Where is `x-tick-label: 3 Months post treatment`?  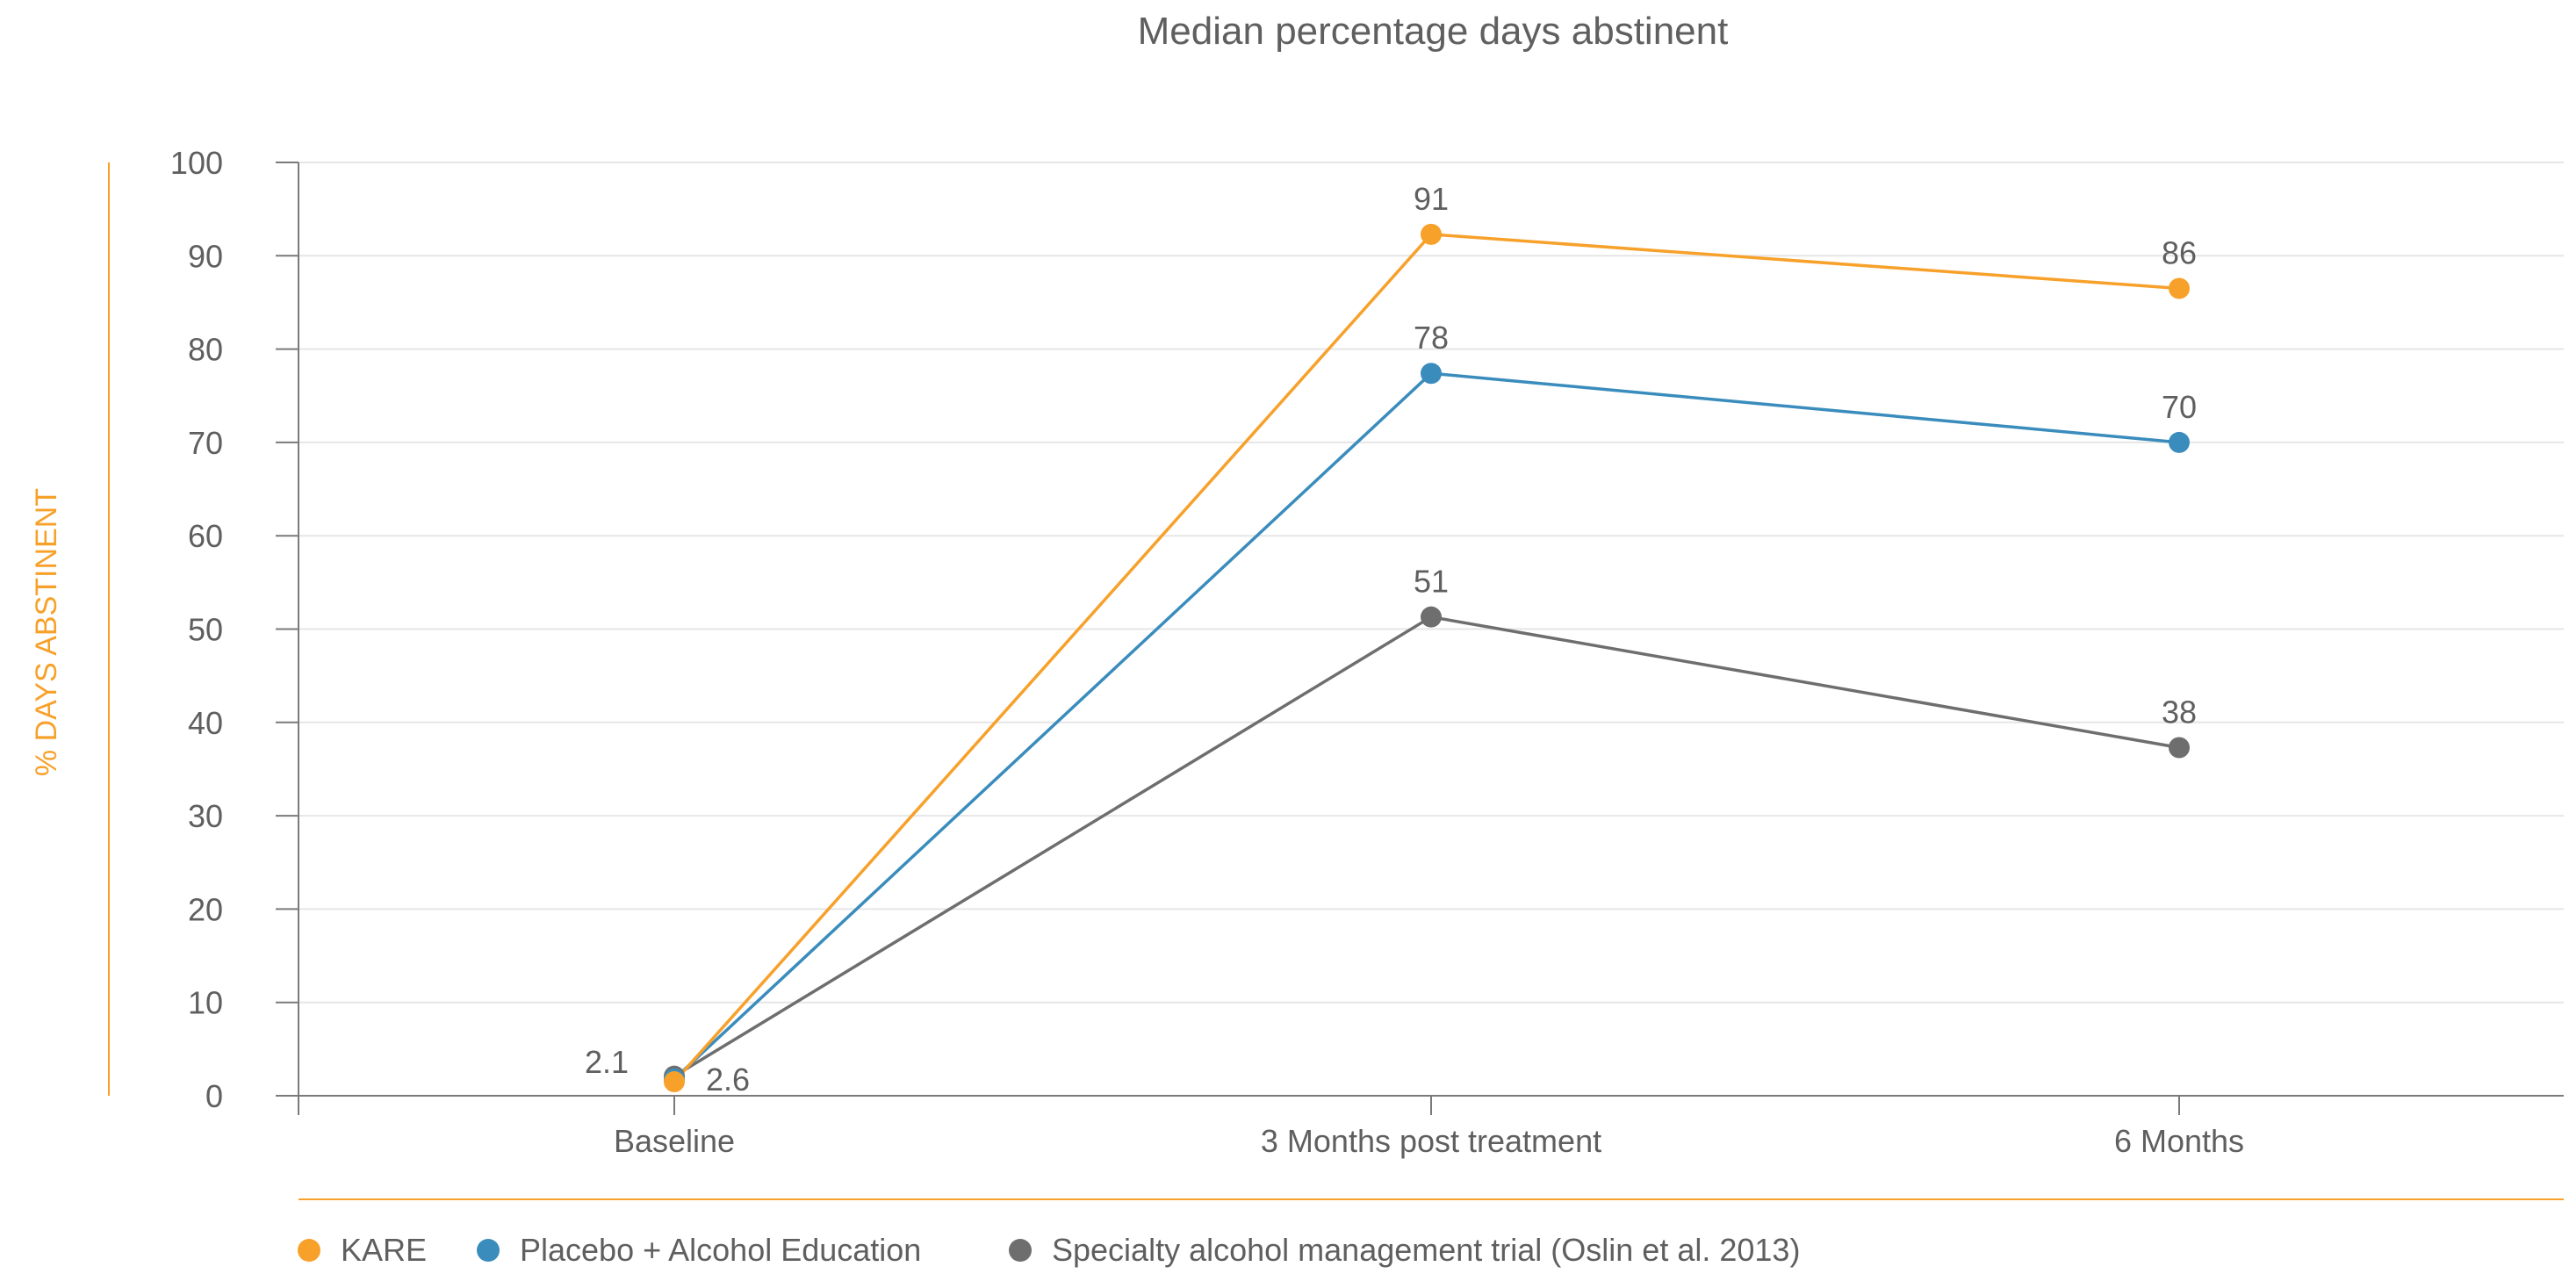
x-tick-label: 3 Months post treatment is located at coordinates (1431, 1141).